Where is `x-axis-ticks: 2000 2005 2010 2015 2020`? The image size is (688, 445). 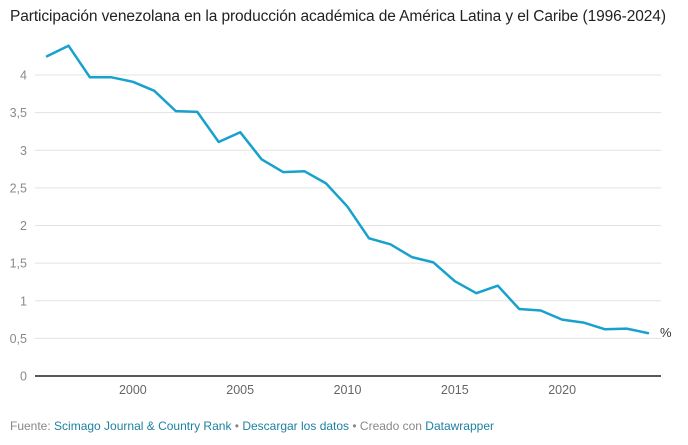 x-axis-ticks: 2000 2005 2010 2015 2020 is located at coordinates (347, 390).